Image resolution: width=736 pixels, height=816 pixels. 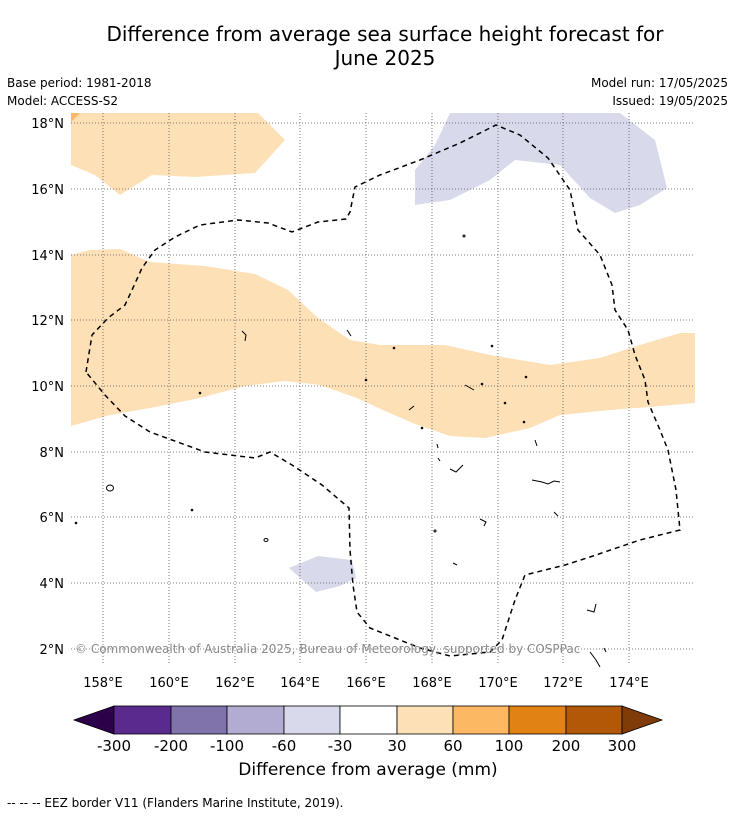 I want to click on anomaly-region-negative-south, so click(x=322, y=574).